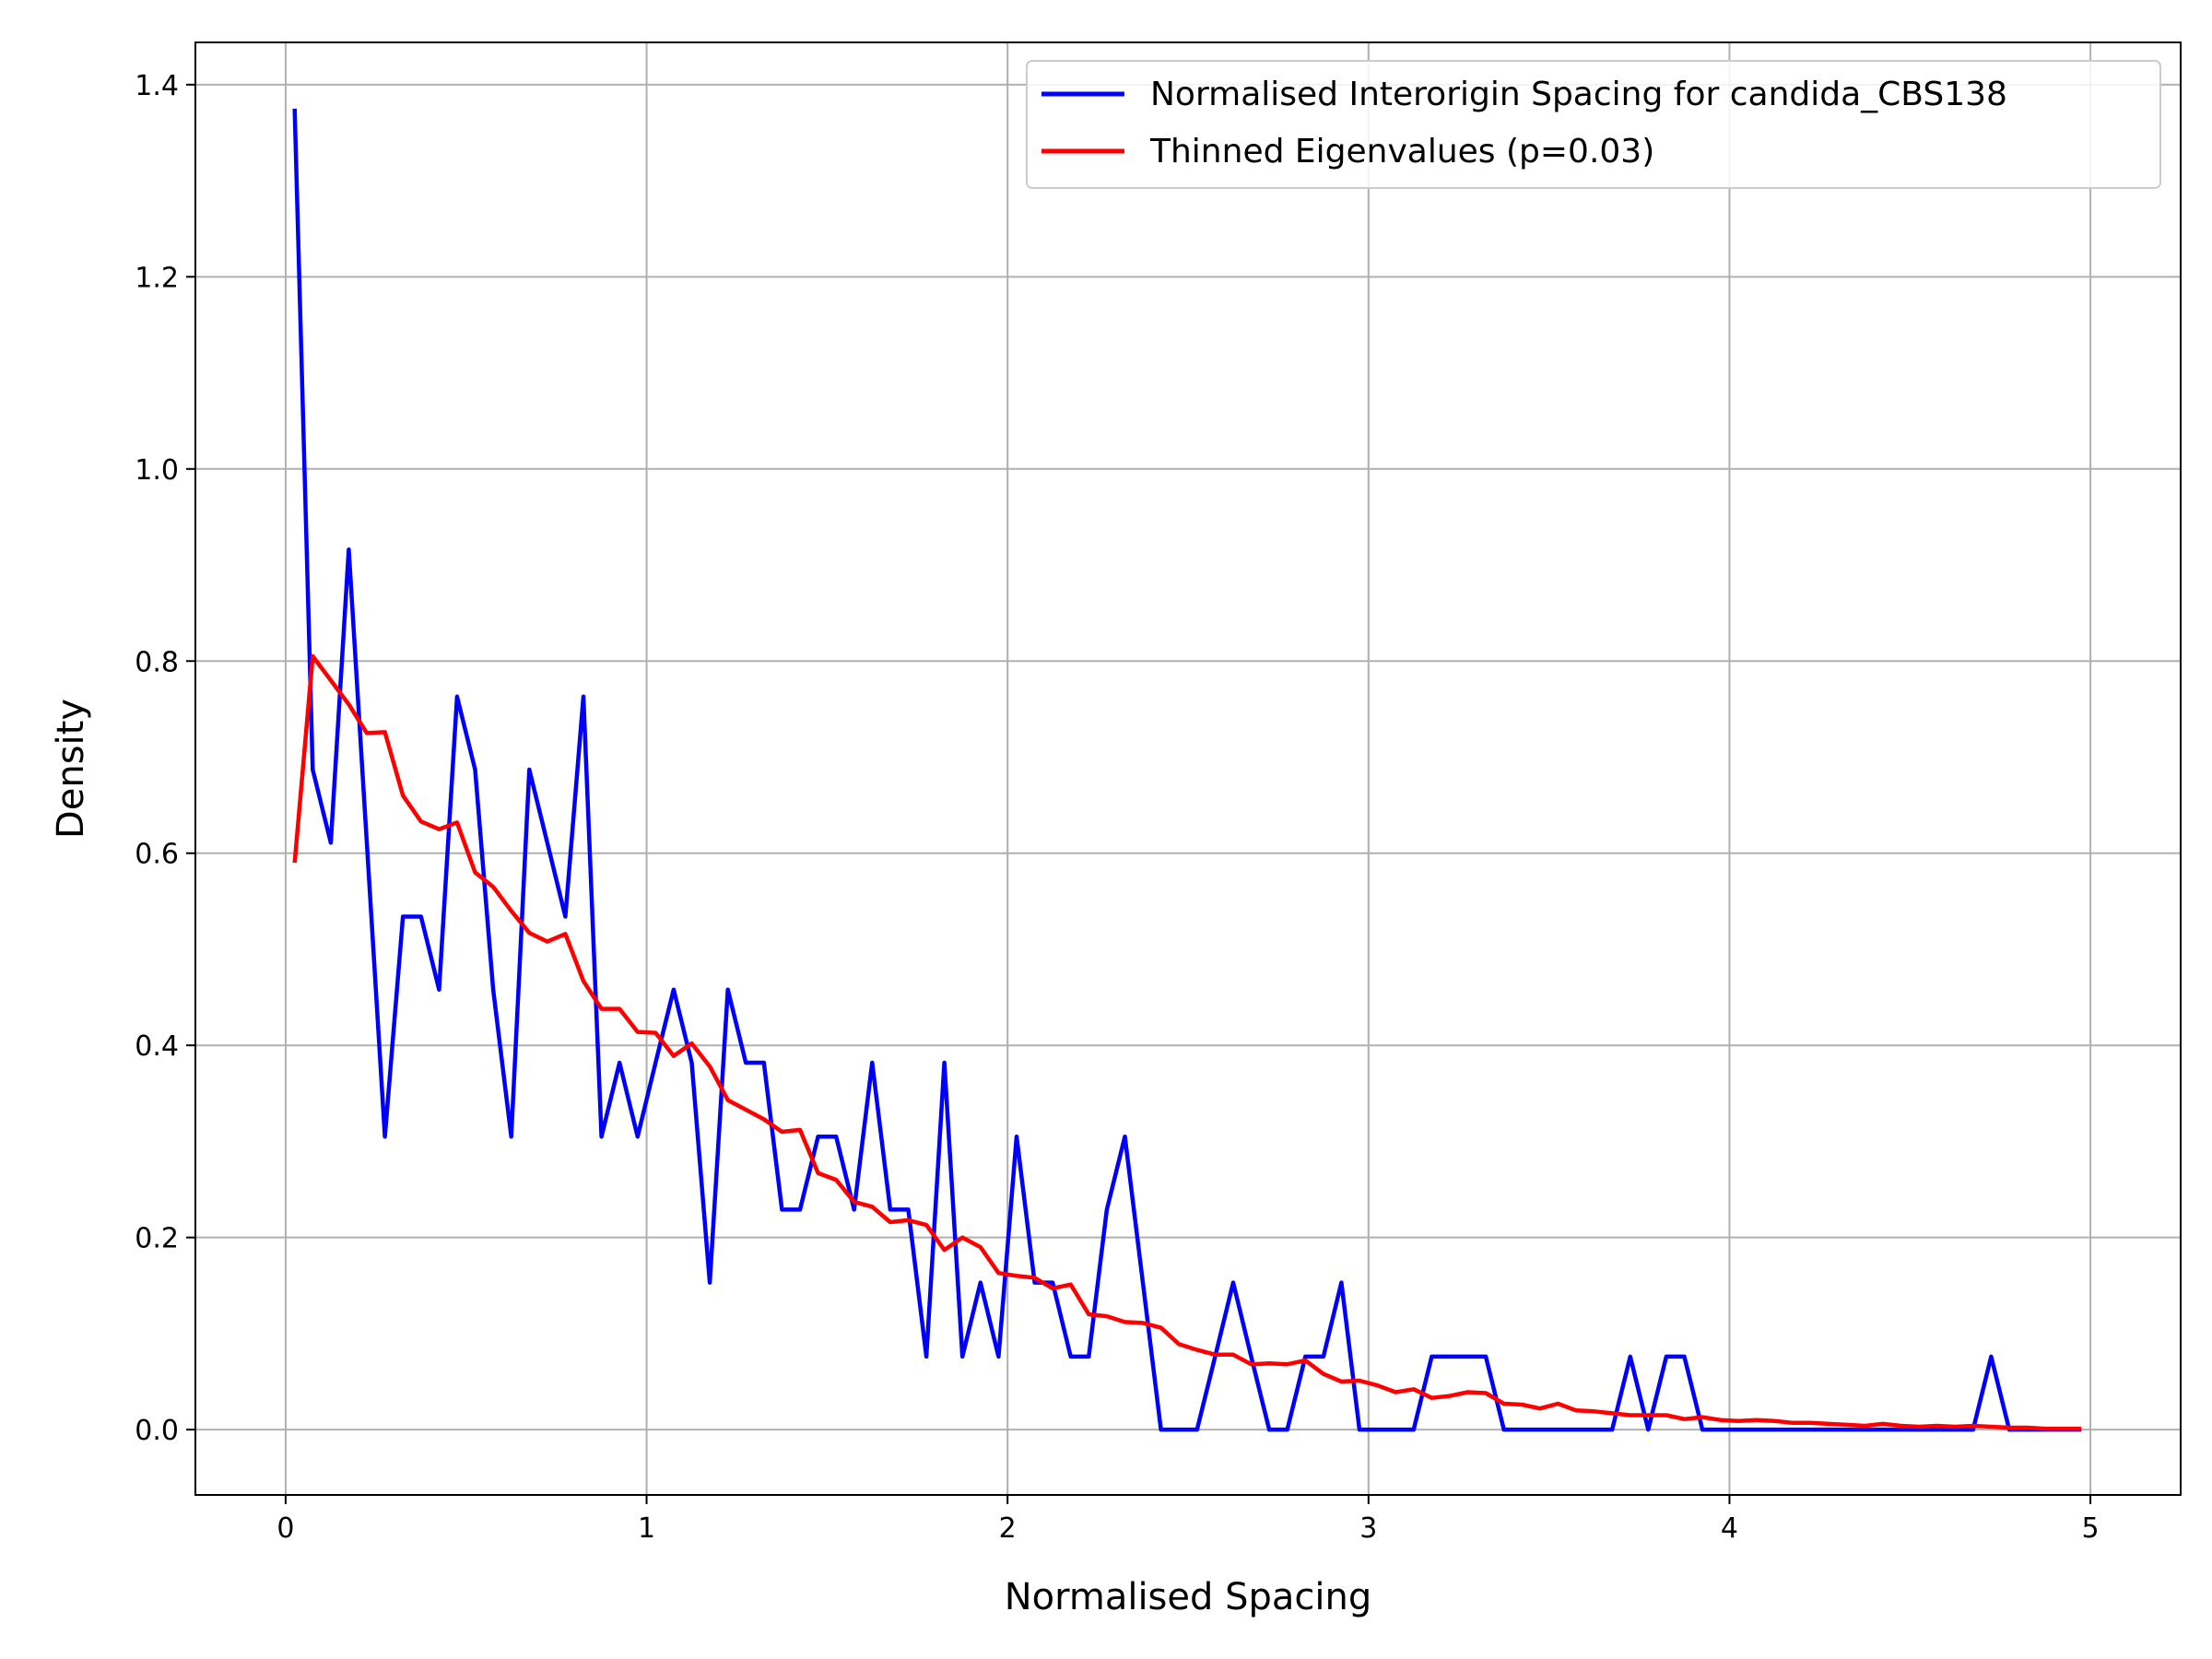 The height and width of the screenshot is (1659, 2212). I want to click on x-axis-label: Normalised Spacing, so click(1188, 1597).